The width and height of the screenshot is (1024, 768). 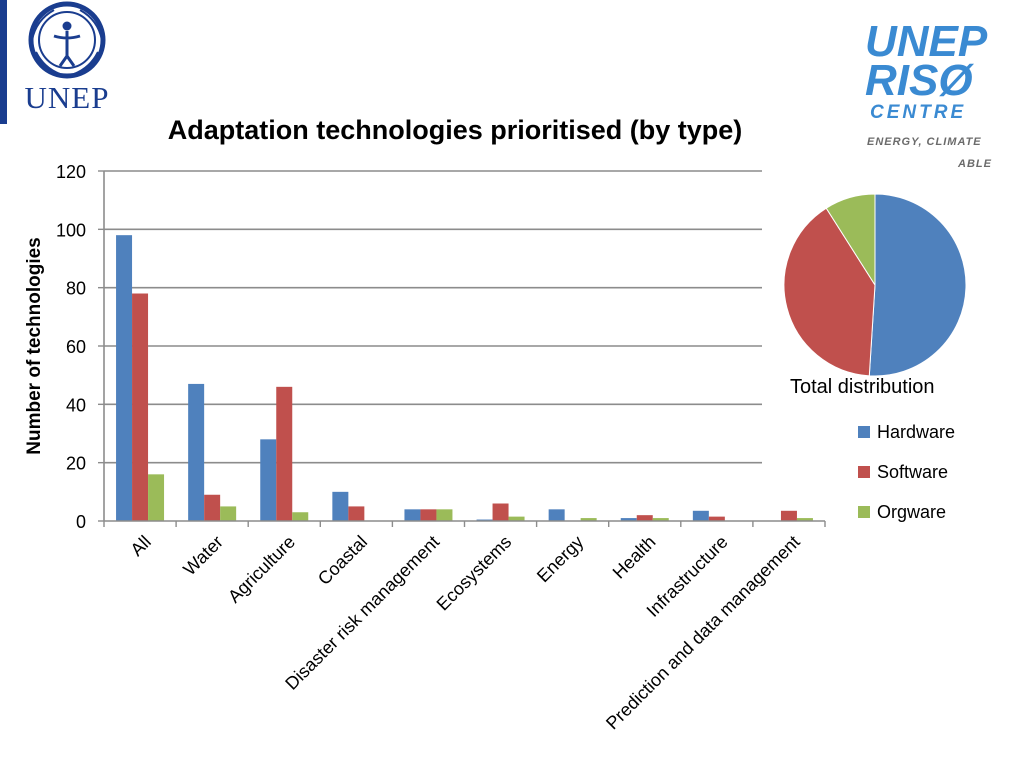 I want to click on bar-hardware-all, so click(x=124, y=378).